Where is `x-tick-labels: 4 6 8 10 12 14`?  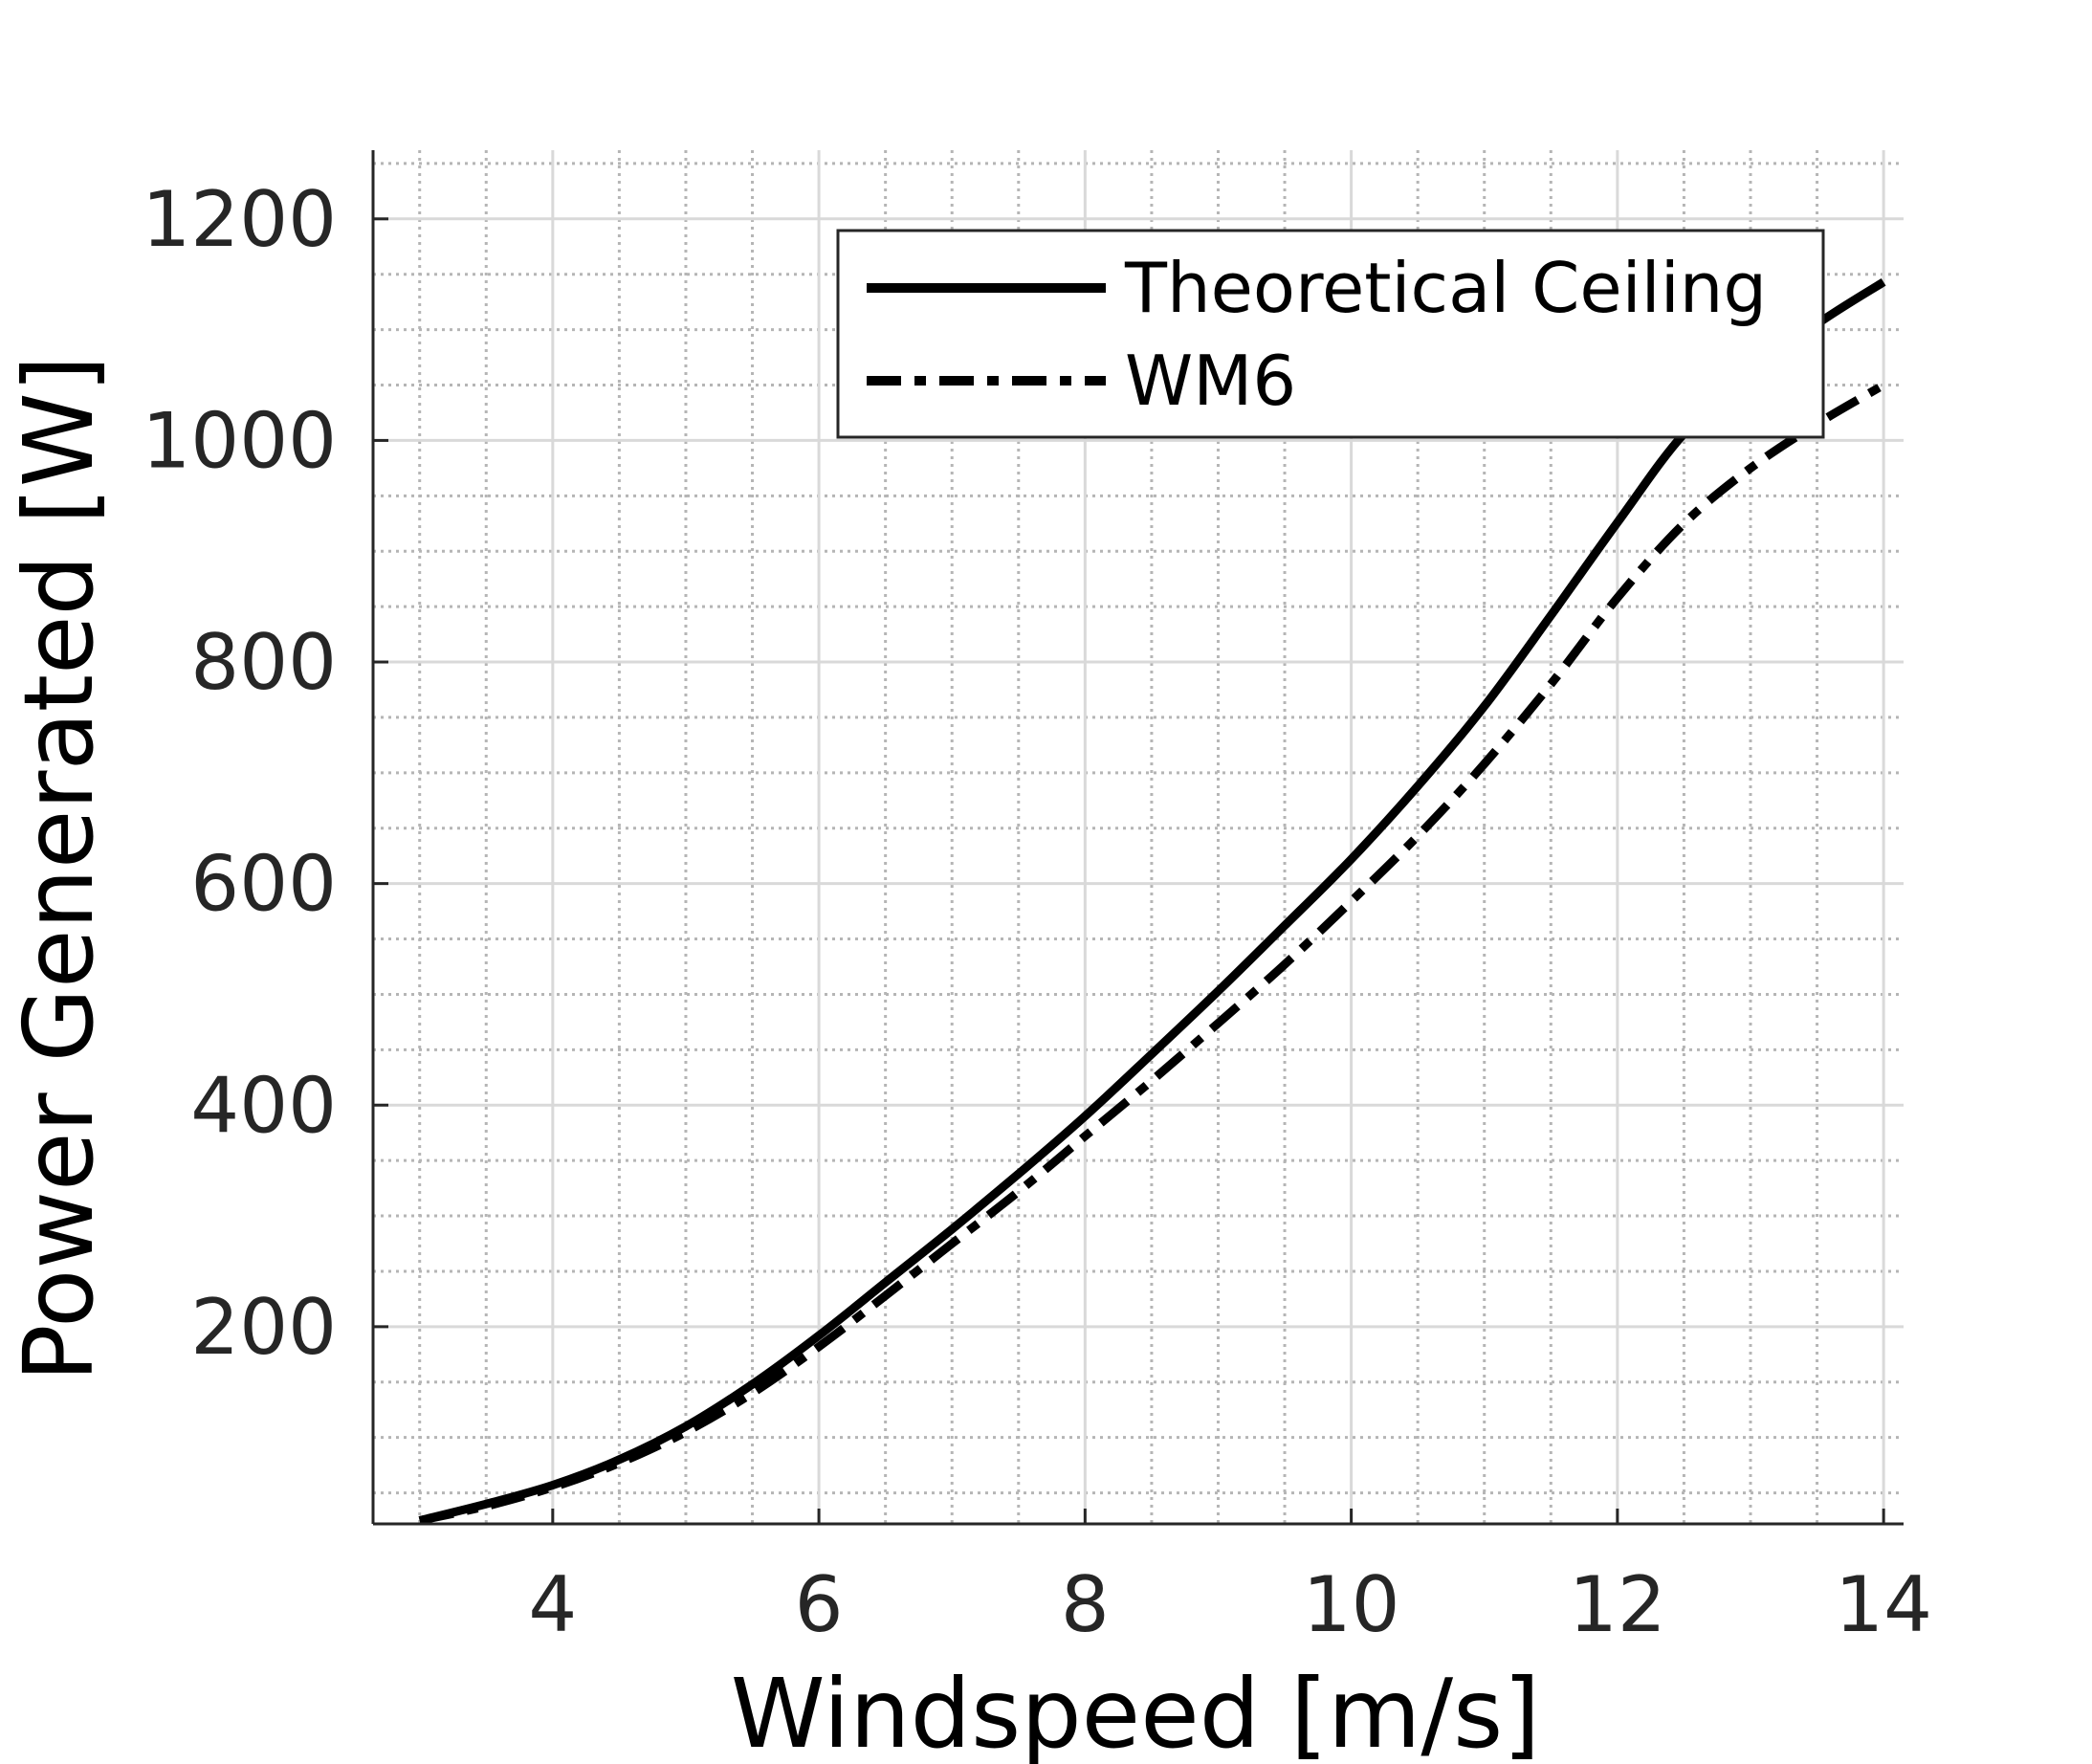
x-tick-labels: 4 6 8 10 12 14 is located at coordinates (1230, 1604).